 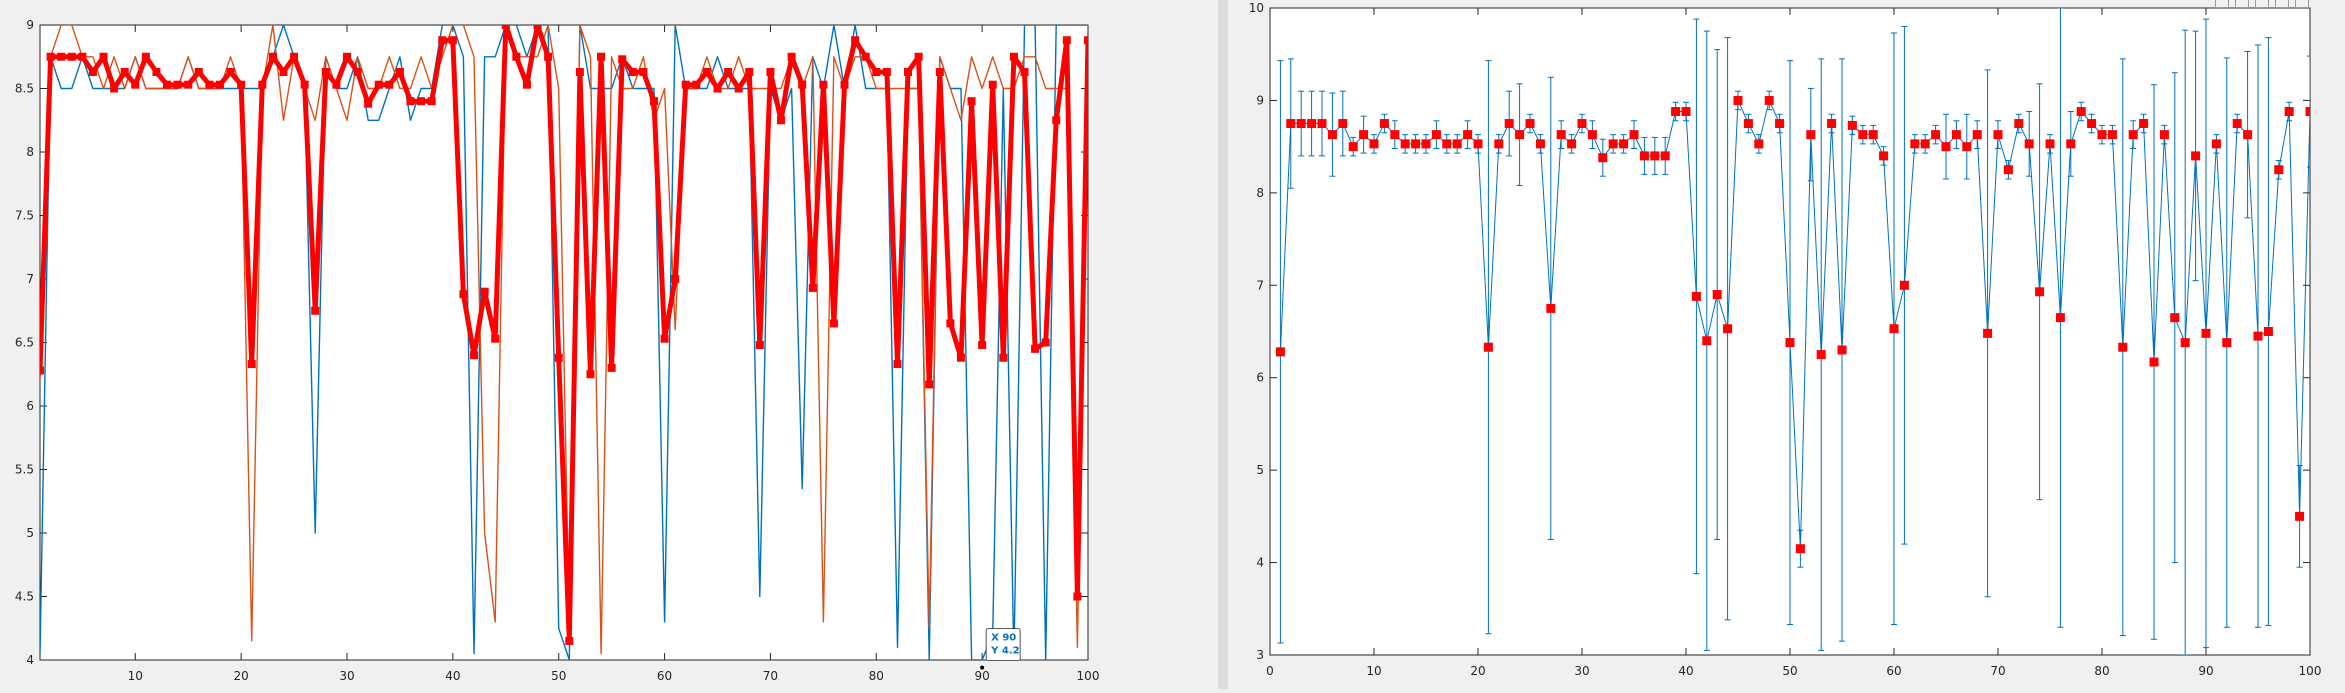 What do you see at coordinates (2222, 4) in the screenshot?
I see `zoom-in-icon` at bounding box center [2222, 4].